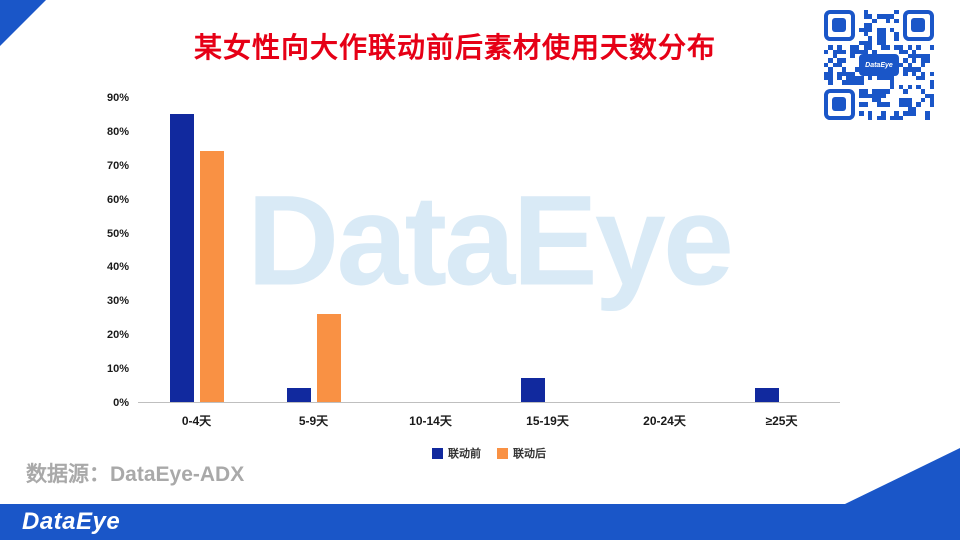  I want to click on y-tick-label: 0%, so click(121, 403).